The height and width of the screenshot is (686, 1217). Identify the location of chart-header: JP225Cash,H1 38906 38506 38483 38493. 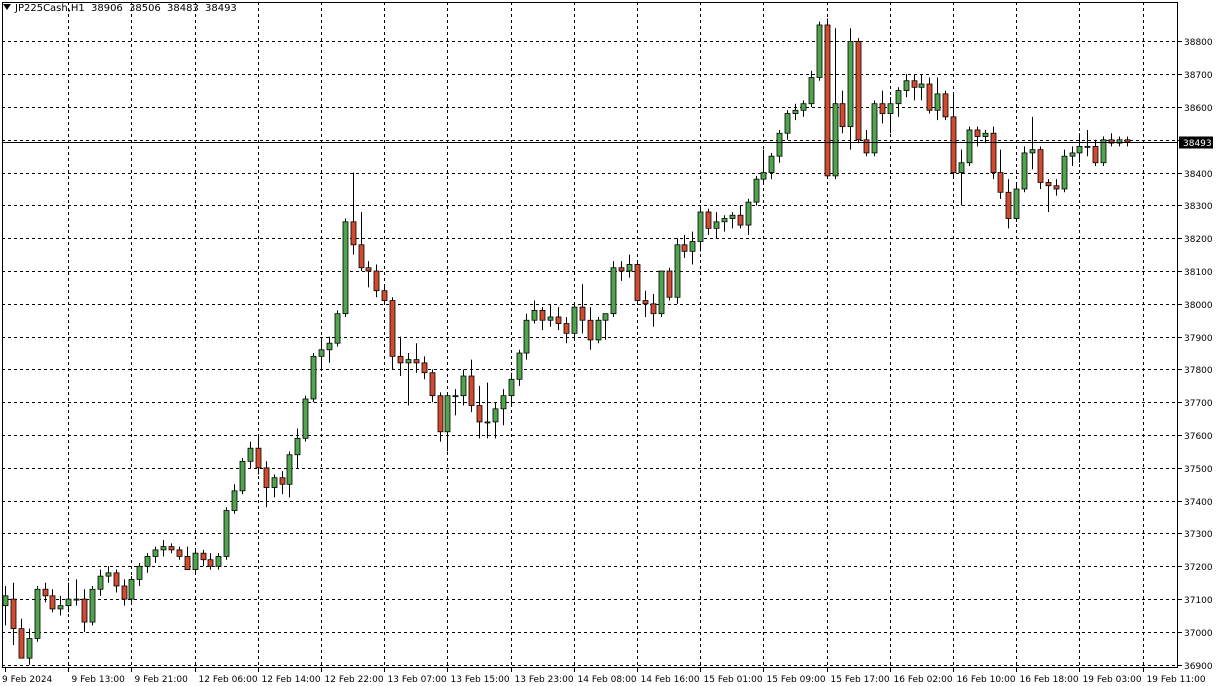
(121, 8).